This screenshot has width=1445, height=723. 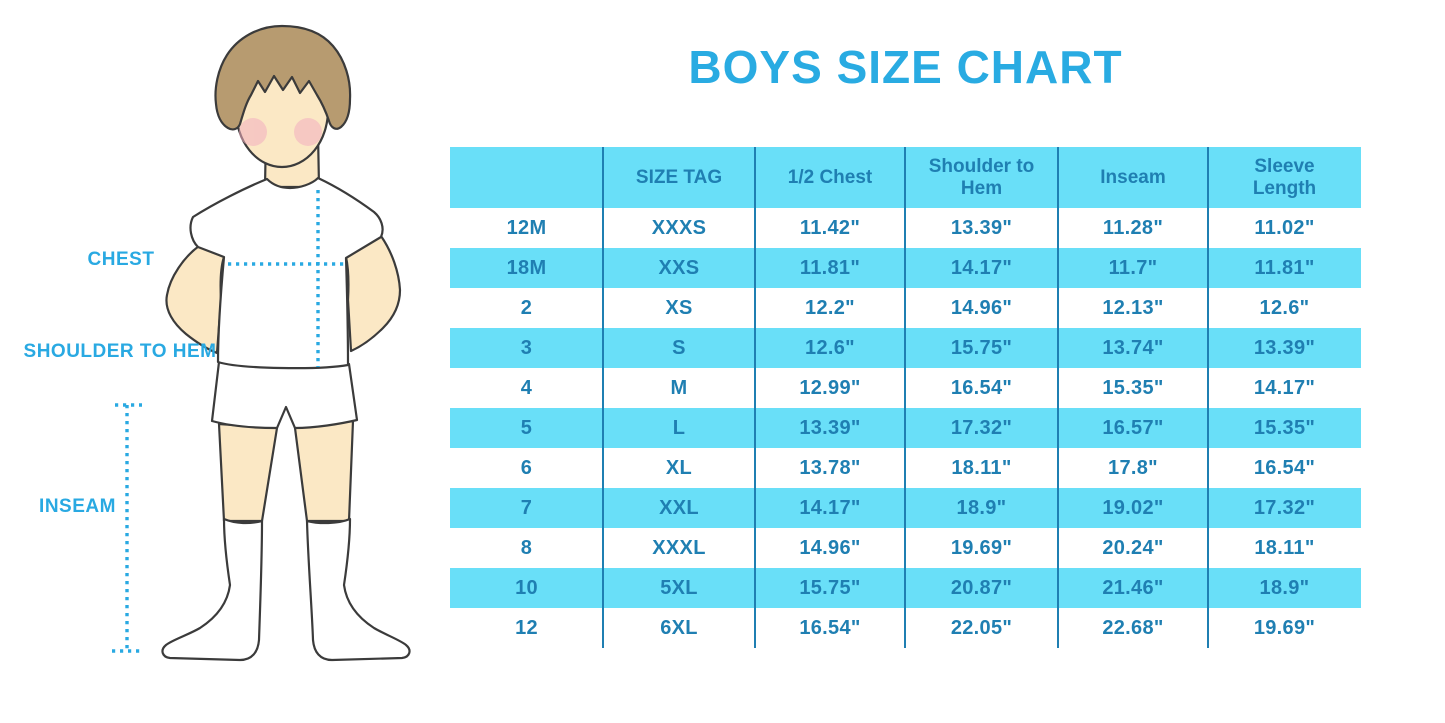 I want to click on value-cell: 13.74", so click(x=1133, y=347).